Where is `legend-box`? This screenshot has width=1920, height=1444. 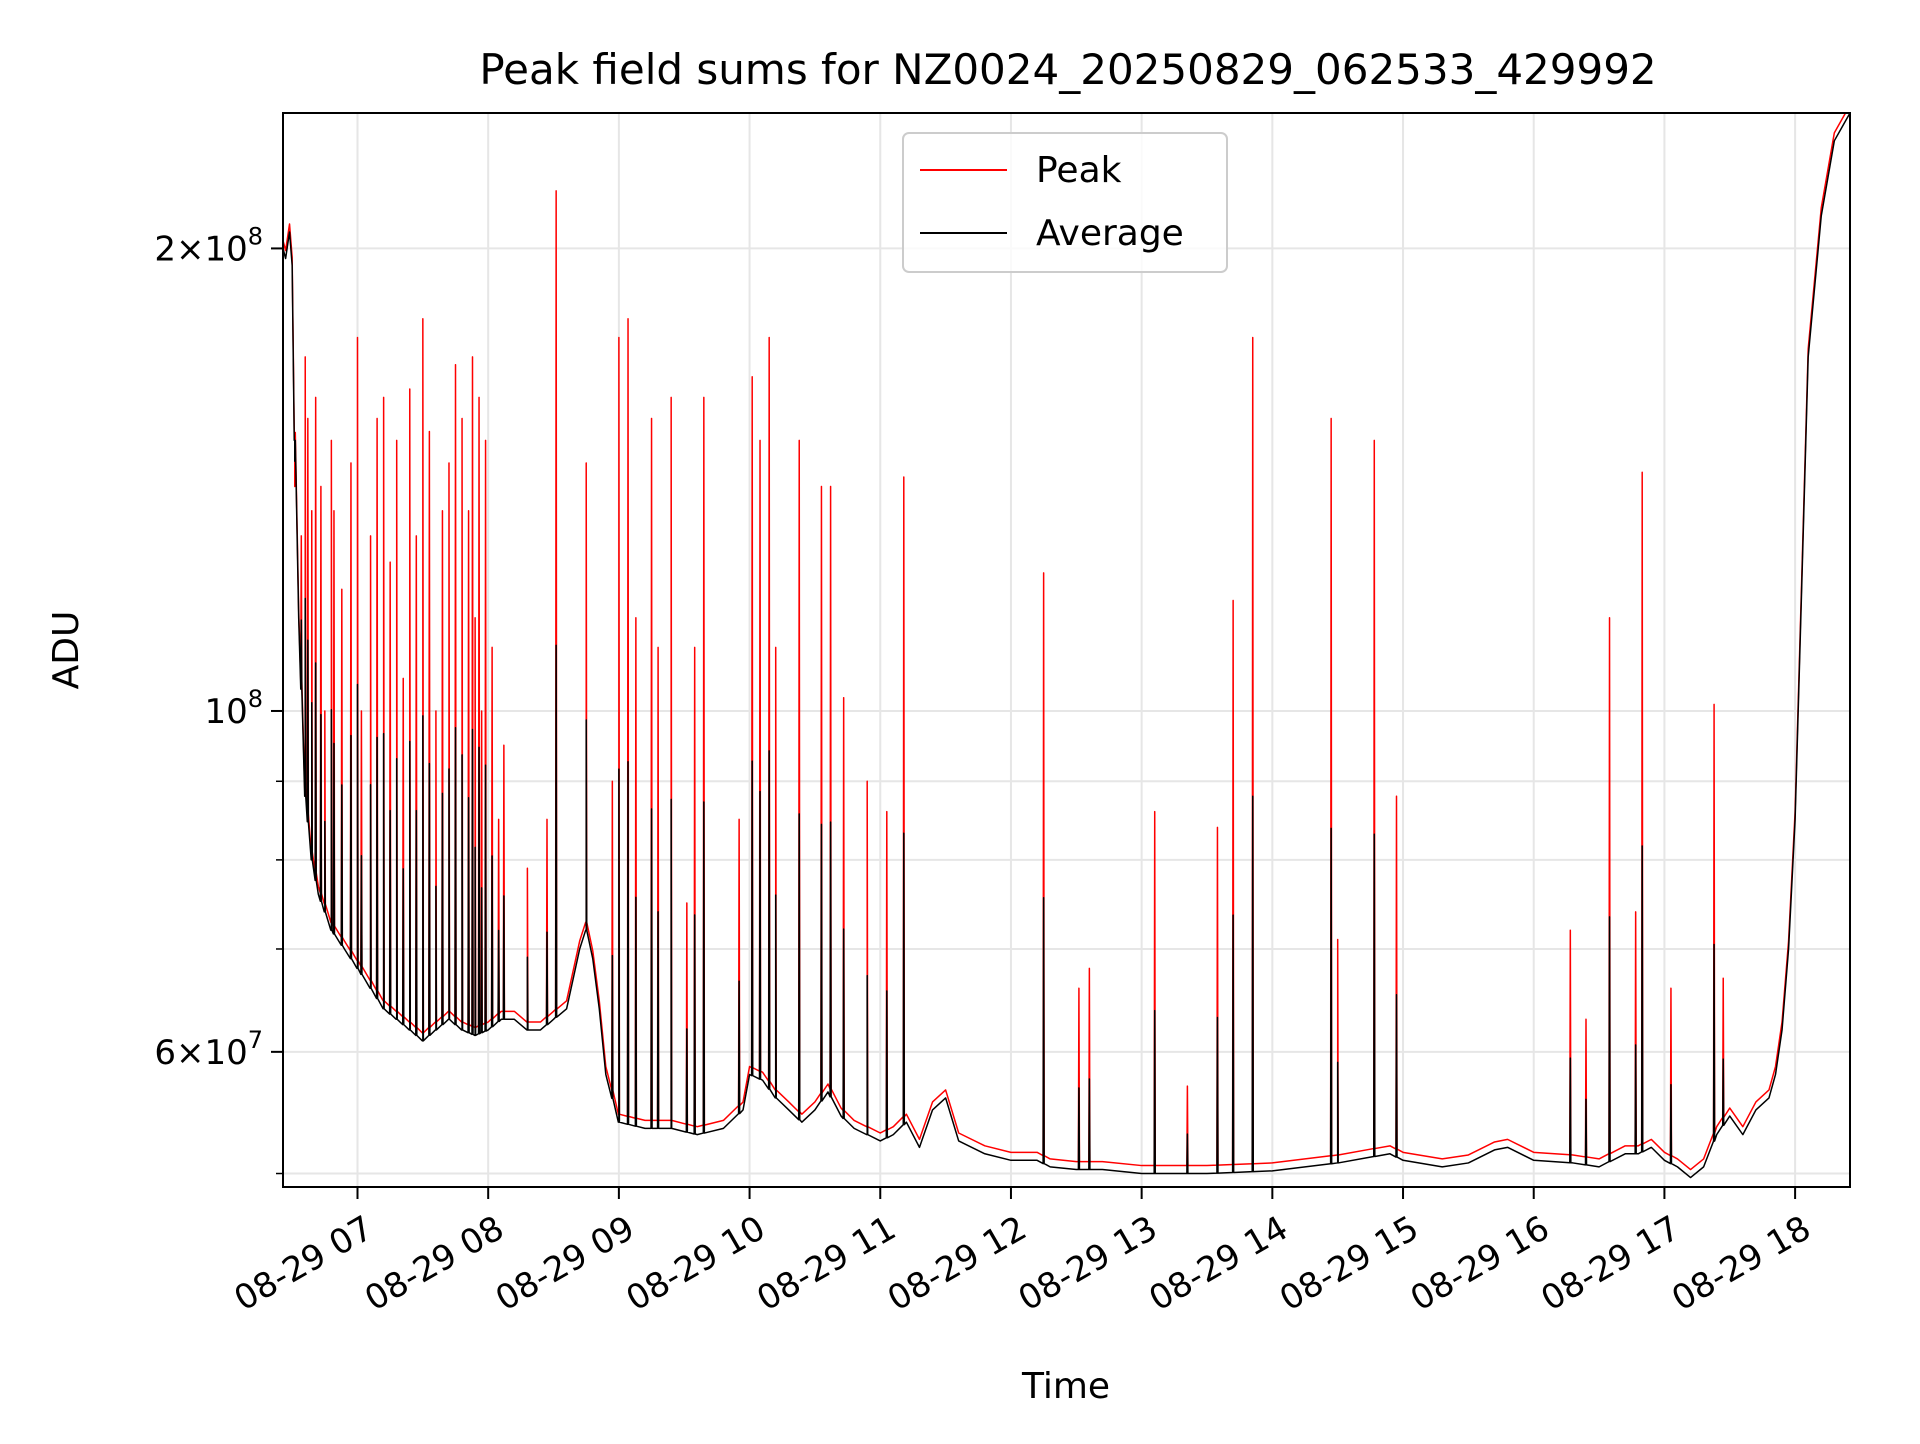
legend-box is located at coordinates (1065, 202).